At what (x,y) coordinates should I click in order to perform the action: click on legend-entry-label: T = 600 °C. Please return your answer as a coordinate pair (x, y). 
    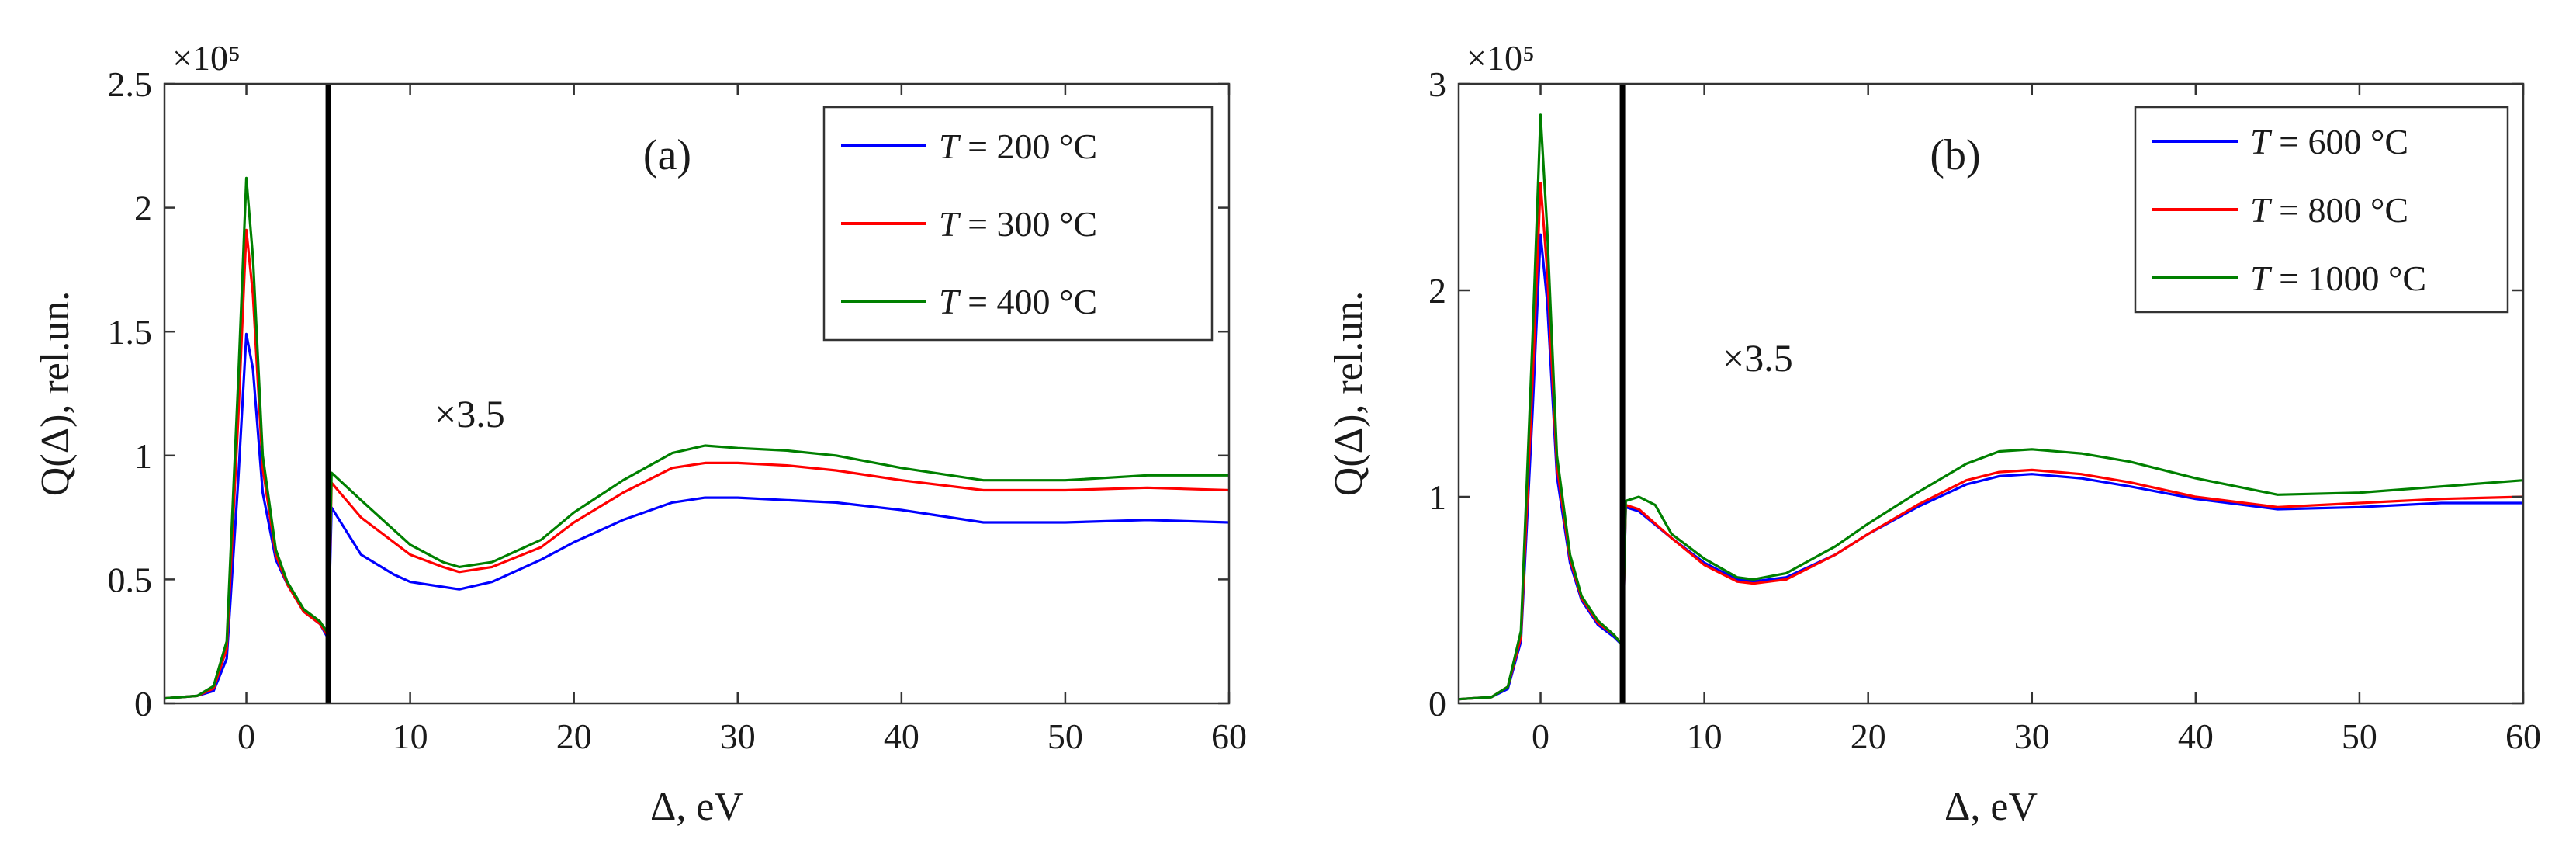
    Looking at the image, I should click on (2329, 141).